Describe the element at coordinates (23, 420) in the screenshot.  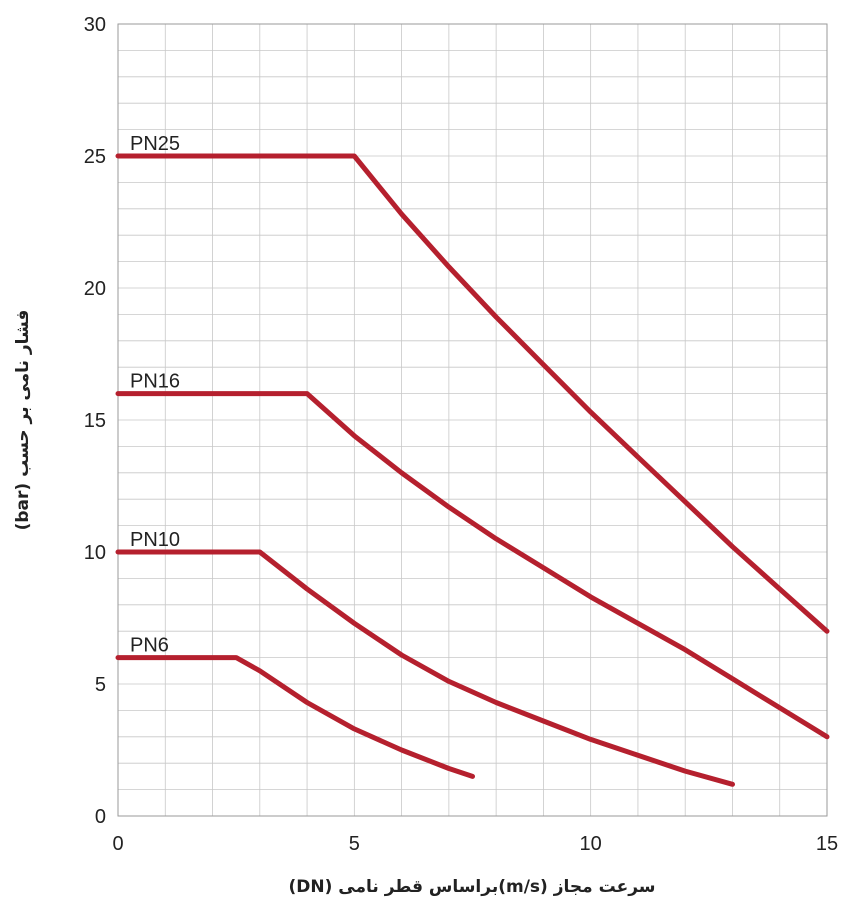
I see `y-axis-title: فشار نامی بر حسب (bar)` at that location.